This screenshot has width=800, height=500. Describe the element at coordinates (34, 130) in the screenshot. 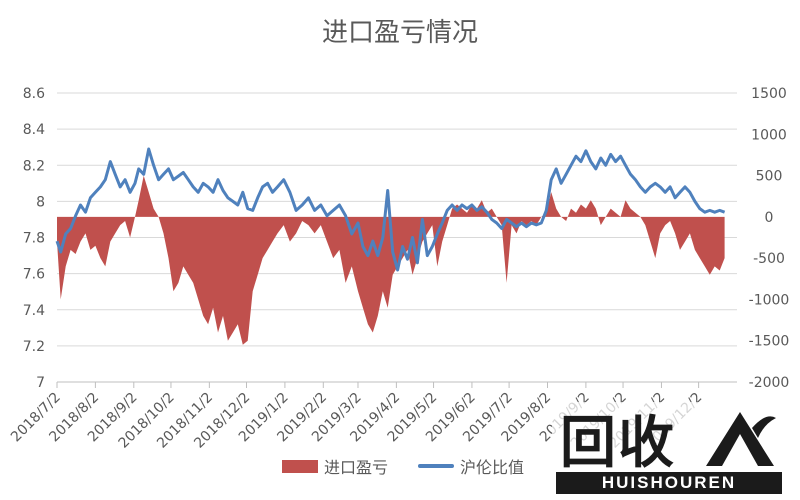

I see `y-left-tick-label: 8.4` at that location.